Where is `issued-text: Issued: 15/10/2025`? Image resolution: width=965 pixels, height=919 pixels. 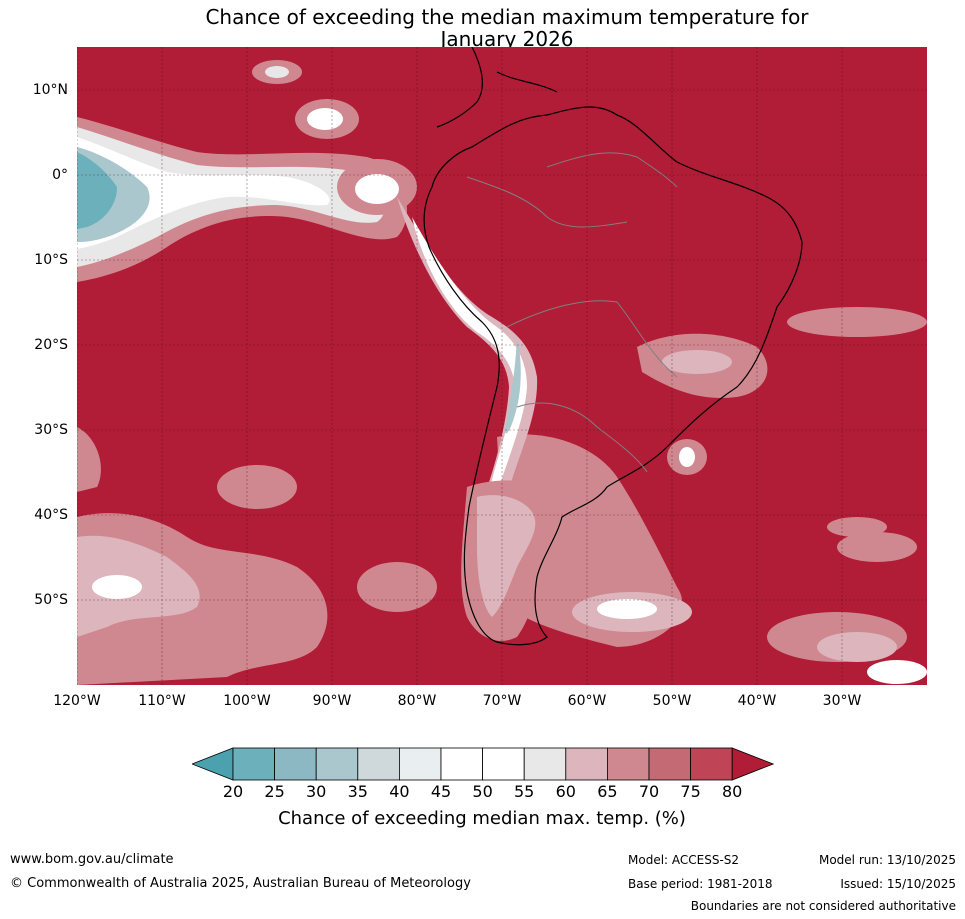 issued-text: Issued: 15/10/2025 is located at coordinates (898, 884).